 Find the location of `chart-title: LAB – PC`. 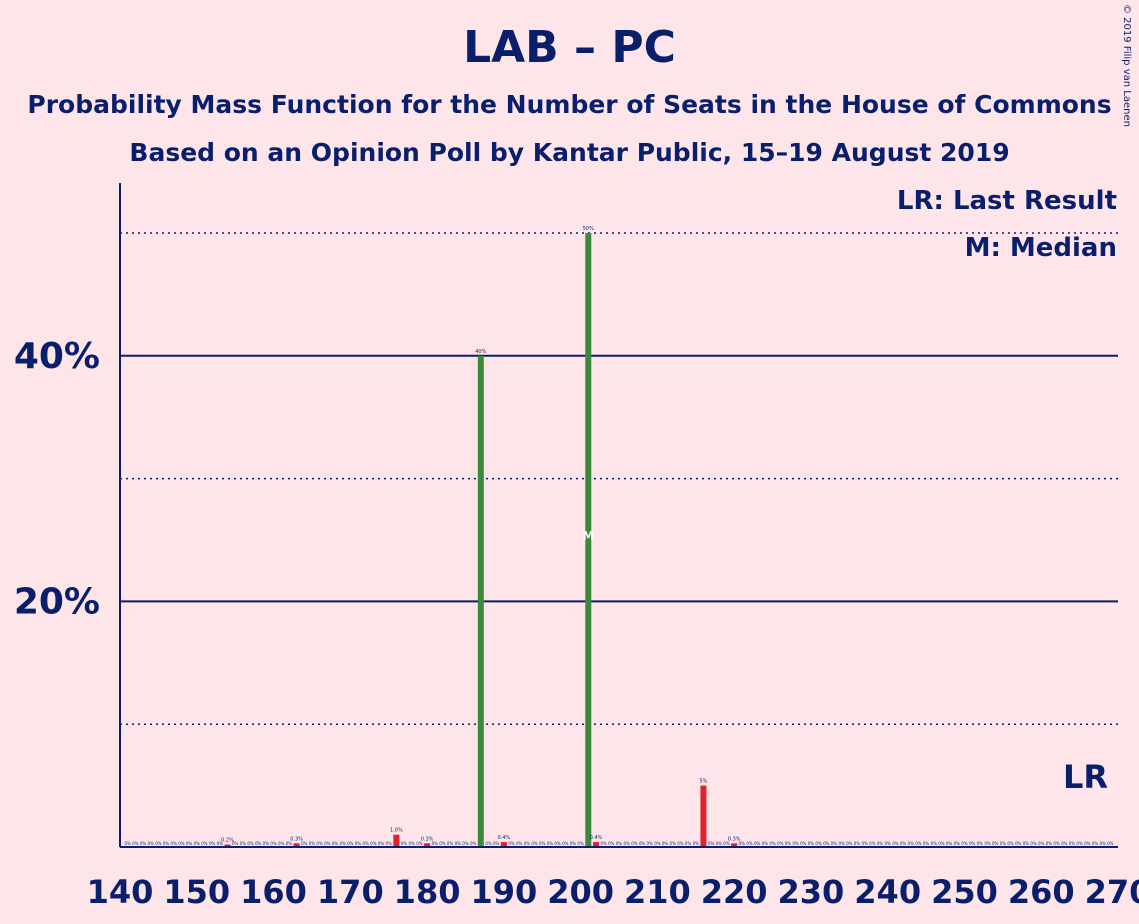

chart-title: LAB – PC is located at coordinates (569, 47).